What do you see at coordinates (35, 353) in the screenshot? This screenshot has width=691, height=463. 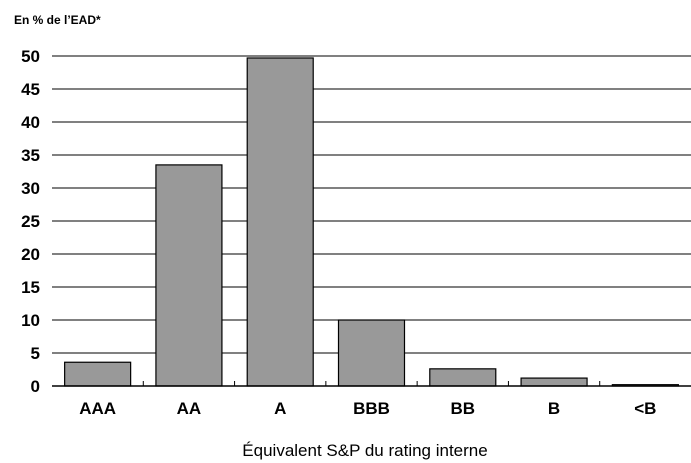 I see `y-tick-label: 5` at bounding box center [35, 353].